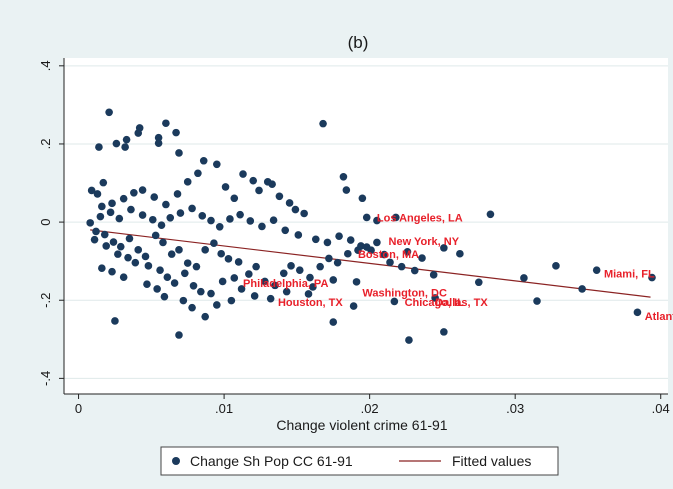  What do you see at coordinates (45, 144) in the screenshot?
I see `y-tick-label: .2` at bounding box center [45, 144].